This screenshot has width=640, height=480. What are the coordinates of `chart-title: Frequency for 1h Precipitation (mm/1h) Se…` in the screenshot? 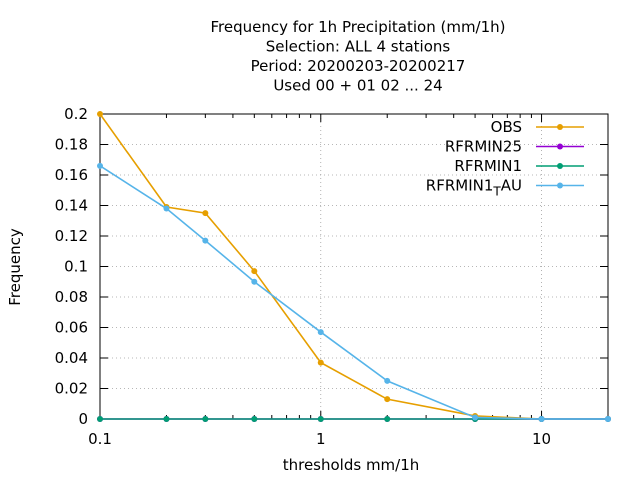 It's located at (357, 56).